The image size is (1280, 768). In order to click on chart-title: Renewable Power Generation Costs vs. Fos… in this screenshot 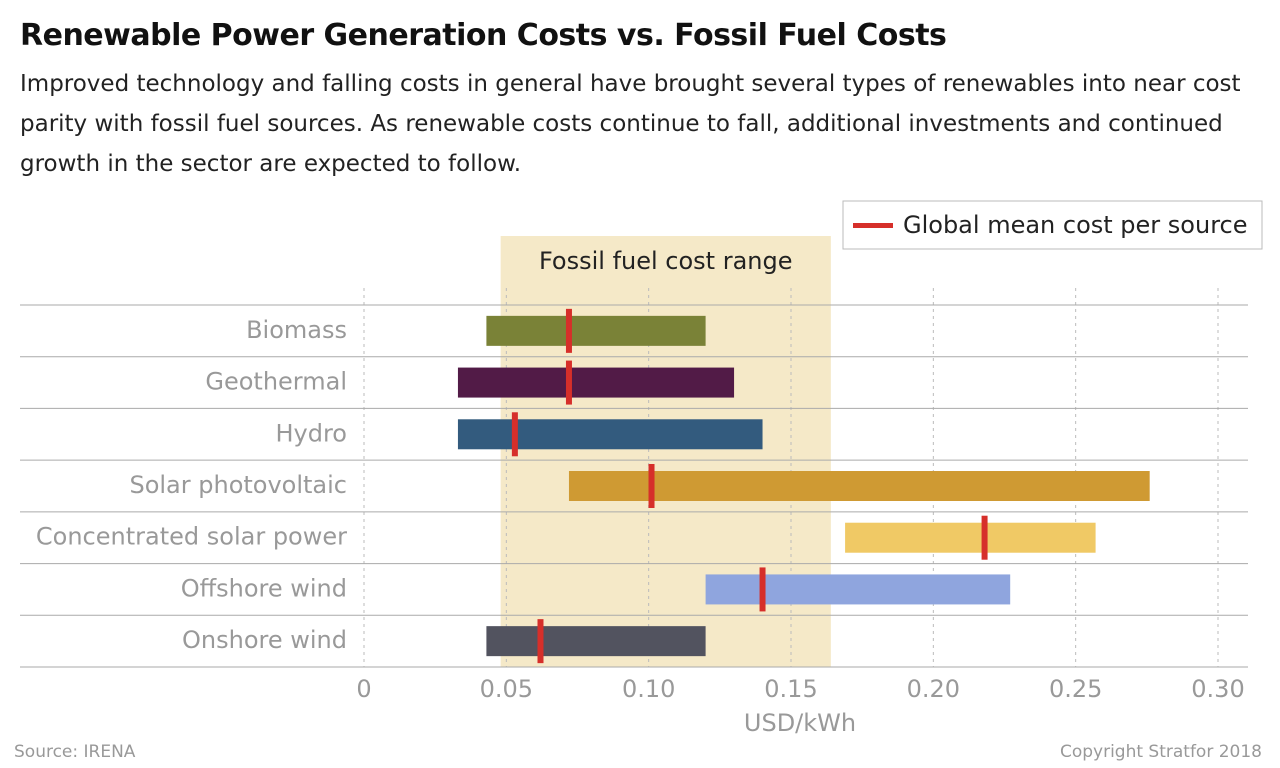, I will do `click(483, 35)`.